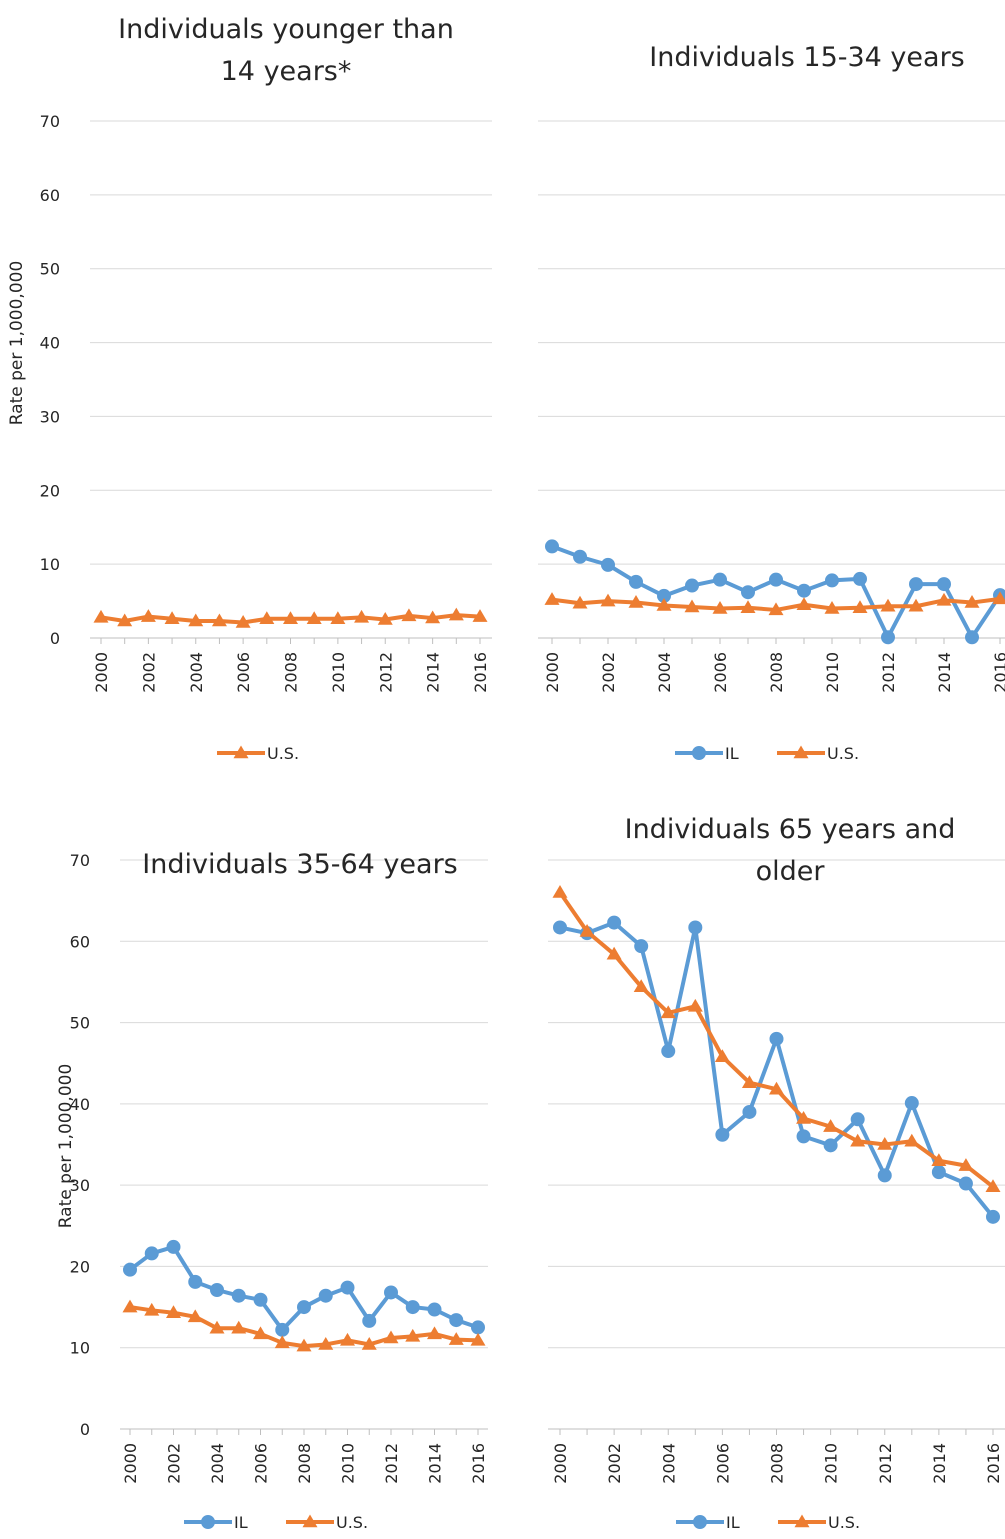  What do you see at coordinates (80, 1266) in the screenshot?
I see `y-tick-label: 20` at bounding box center [80, 1266].